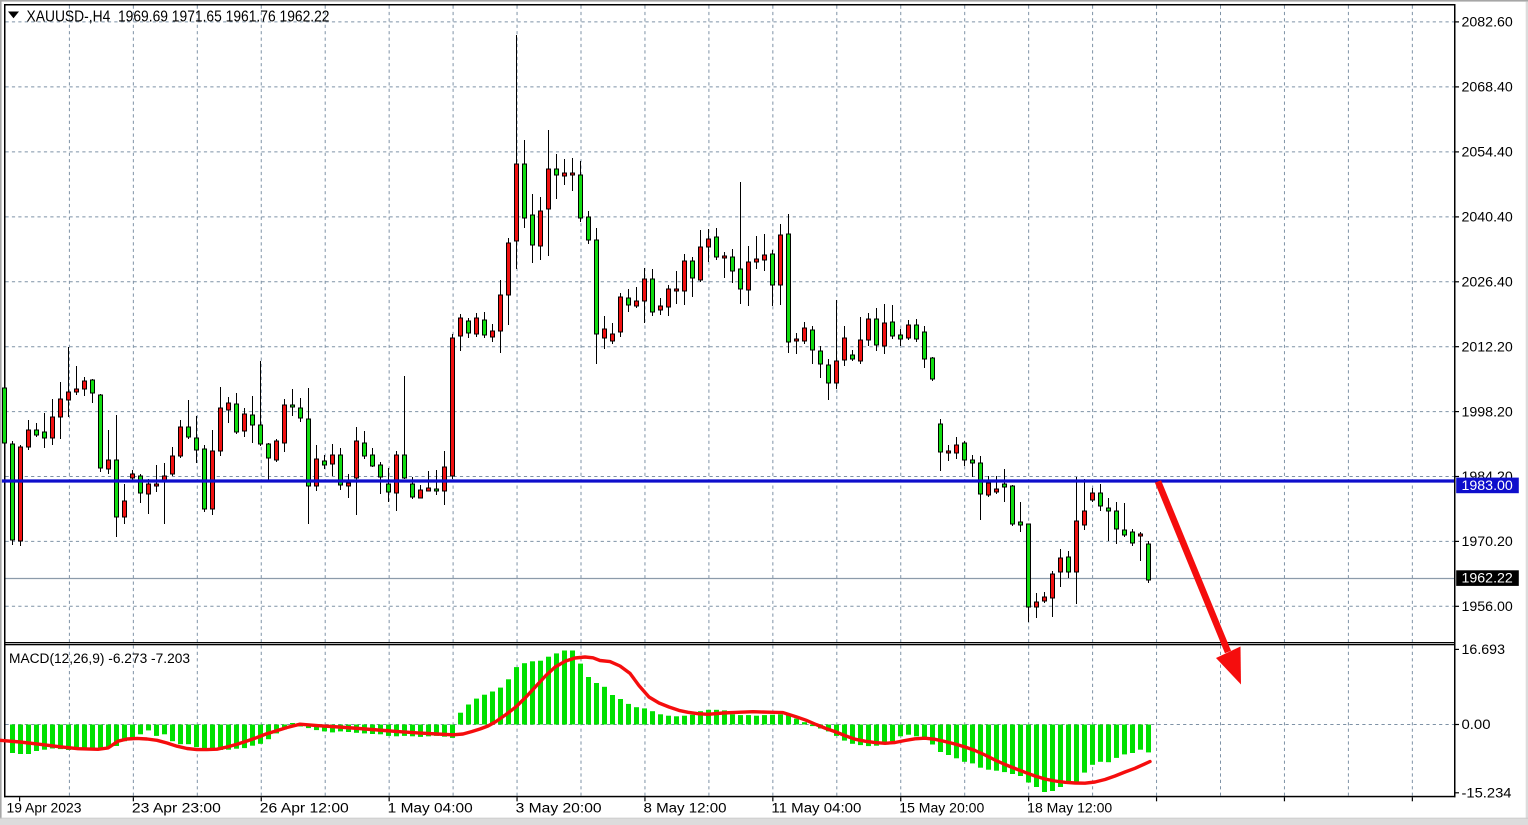 The width and height of the screenshot is (1528, 825). What do you see at coordinates (816, 808) in the screenshot?
I see `svg-text: 11 May 04:00` at bounding box center [816, 808].